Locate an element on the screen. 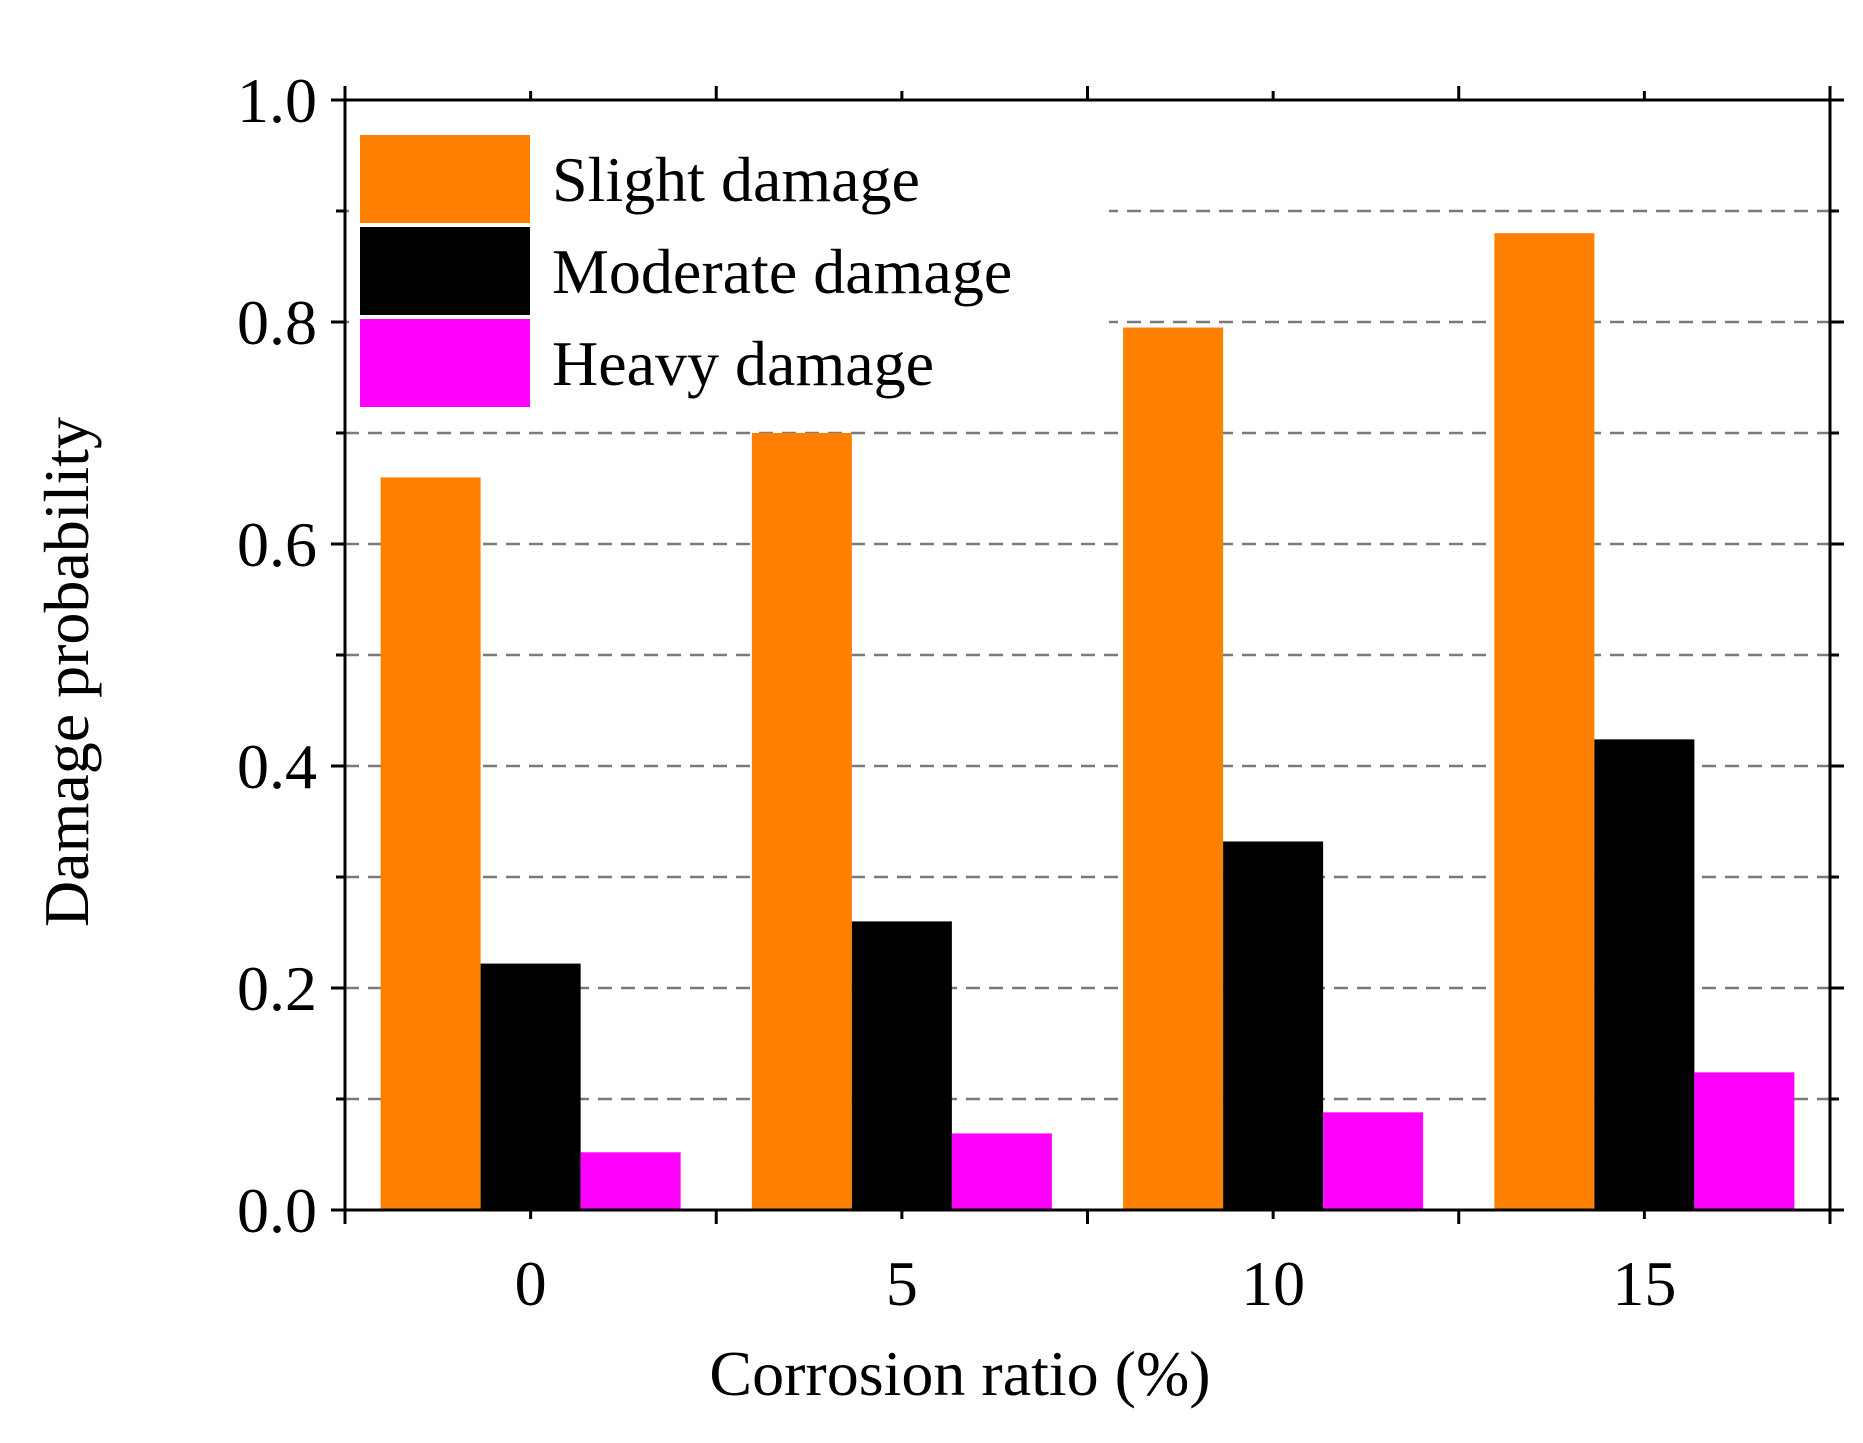 The image size is (1863, 1443). legend-label: Moderate damage is located at coordinates (782, 271).